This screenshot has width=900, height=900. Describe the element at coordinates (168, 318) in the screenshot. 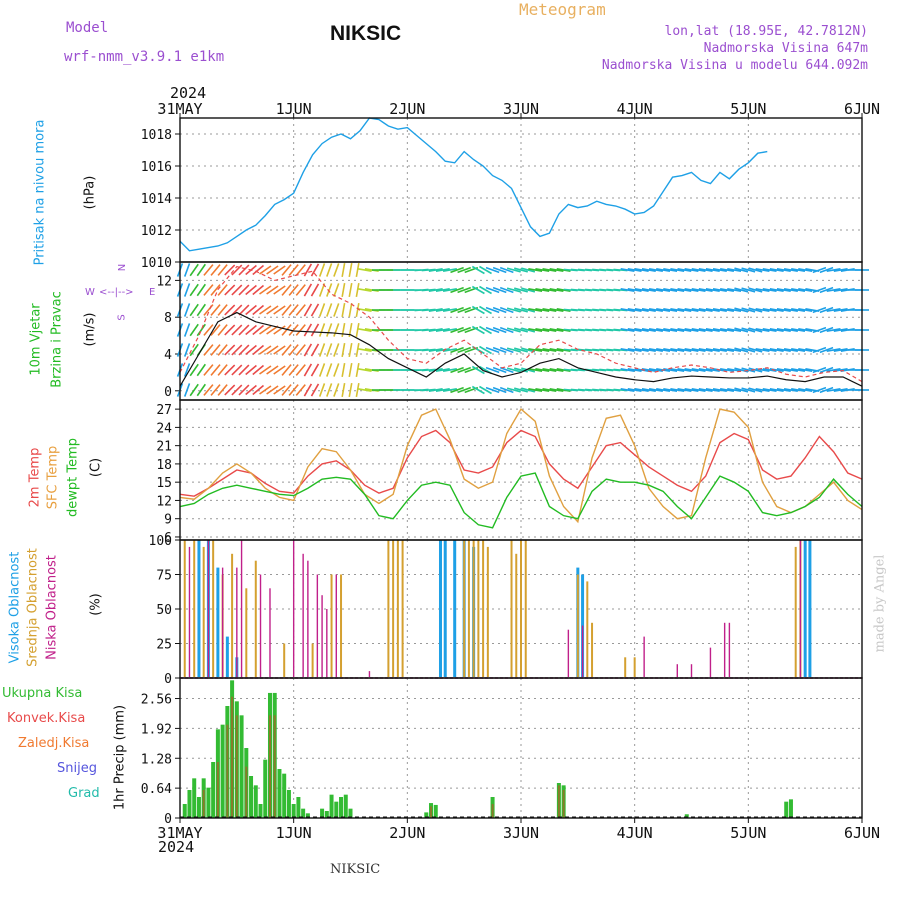

I see `wind-tick-label: 8` at that location.